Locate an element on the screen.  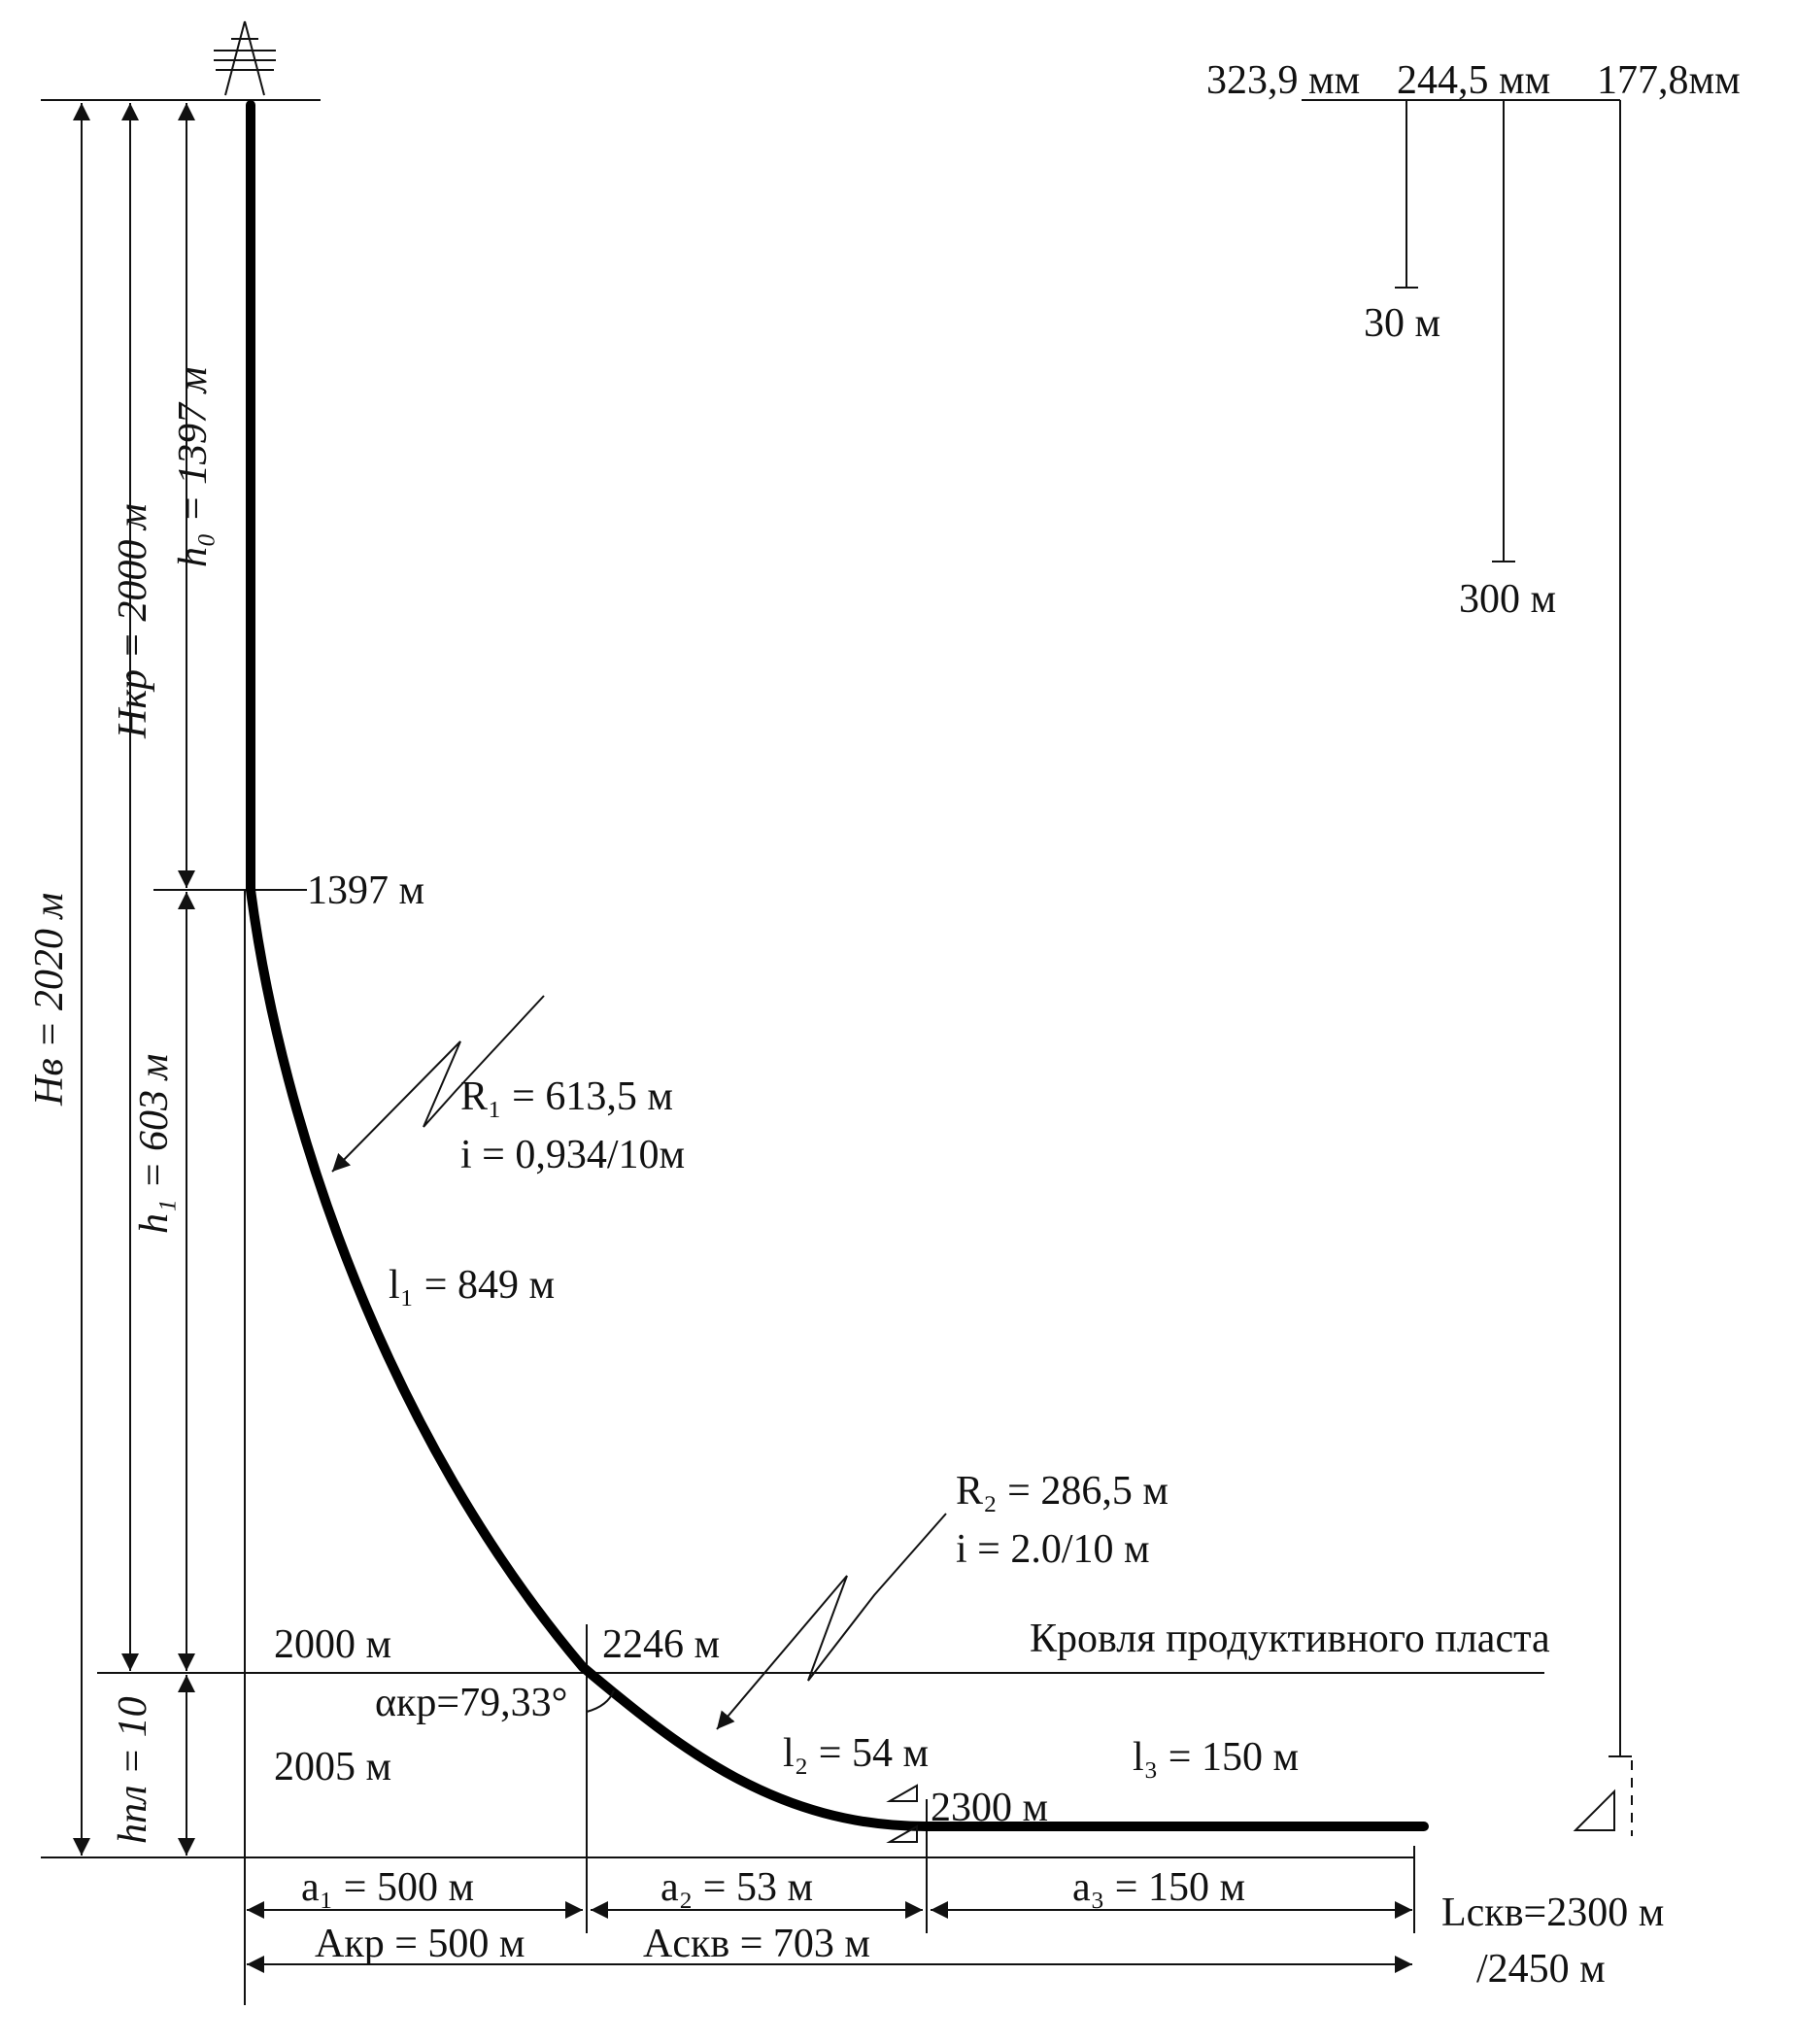
h0-label: h₀ = 1397 м is located at coordinates (193, 467).